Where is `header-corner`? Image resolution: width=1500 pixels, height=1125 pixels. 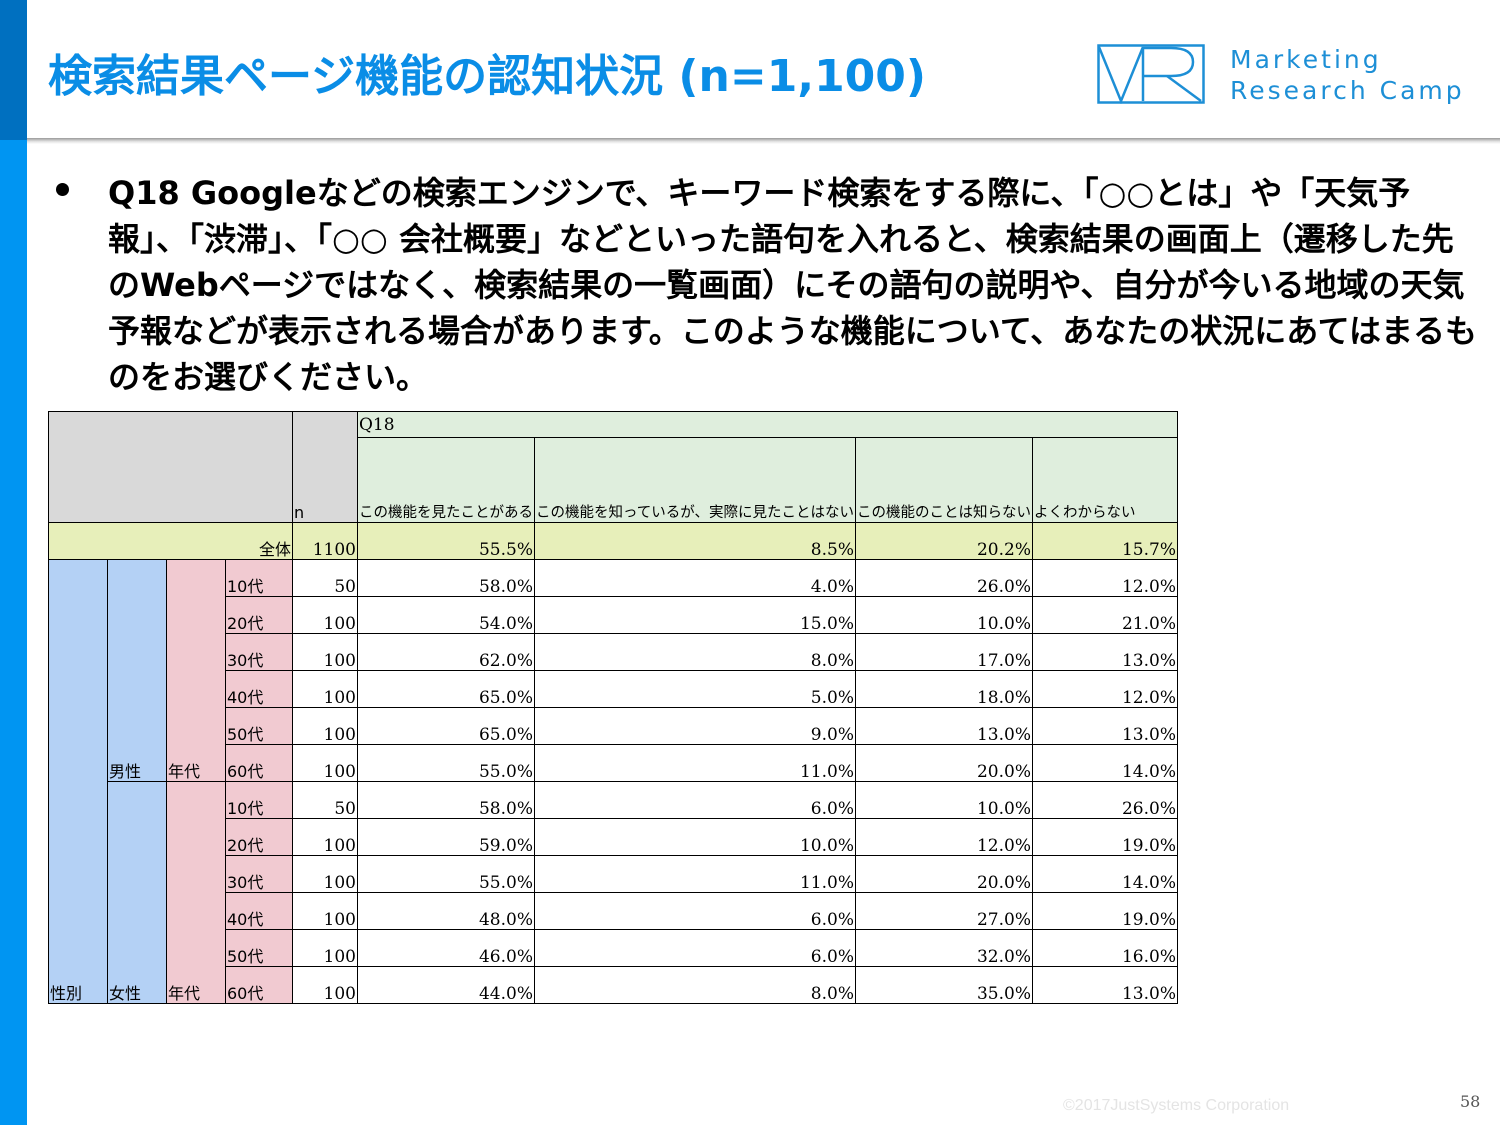 header-corner is located at coordinates (170, 467).